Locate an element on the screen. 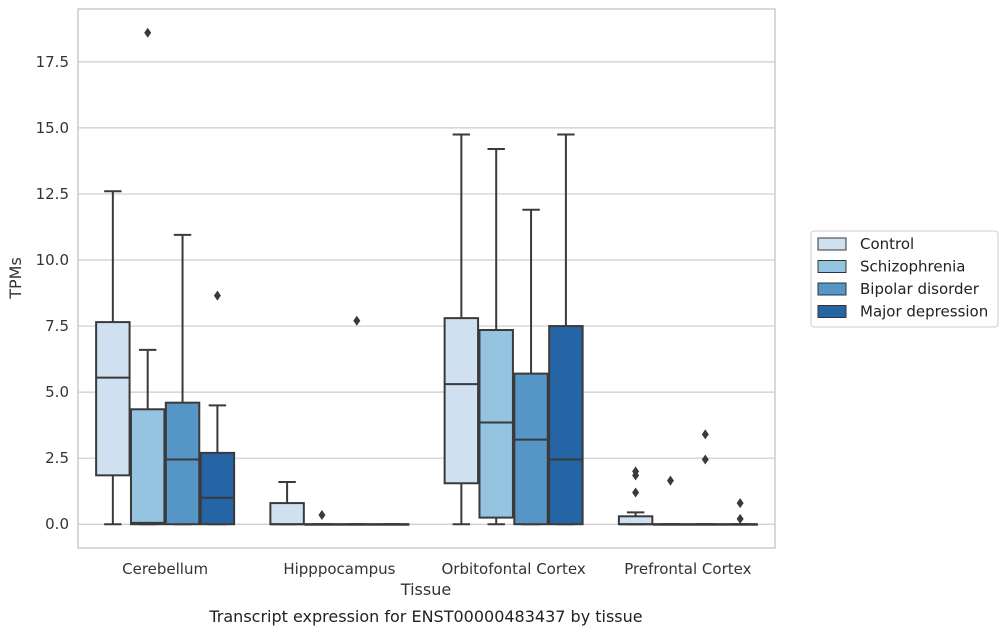 This screenshot has height=634, width=1007. y-axis-title: TPMs is located at coordinates (15, 278).